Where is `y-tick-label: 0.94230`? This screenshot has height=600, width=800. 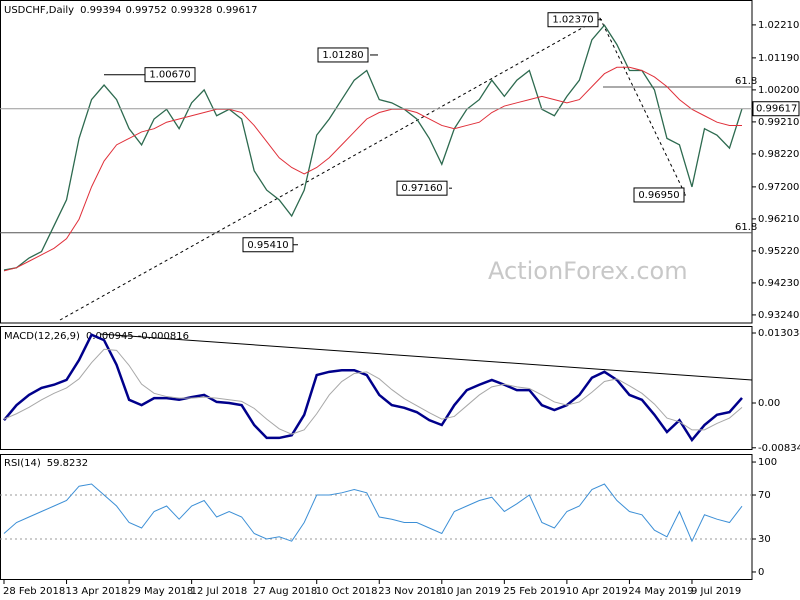 y-tick-label: 0.94230 is located at coordinates (778, 283).